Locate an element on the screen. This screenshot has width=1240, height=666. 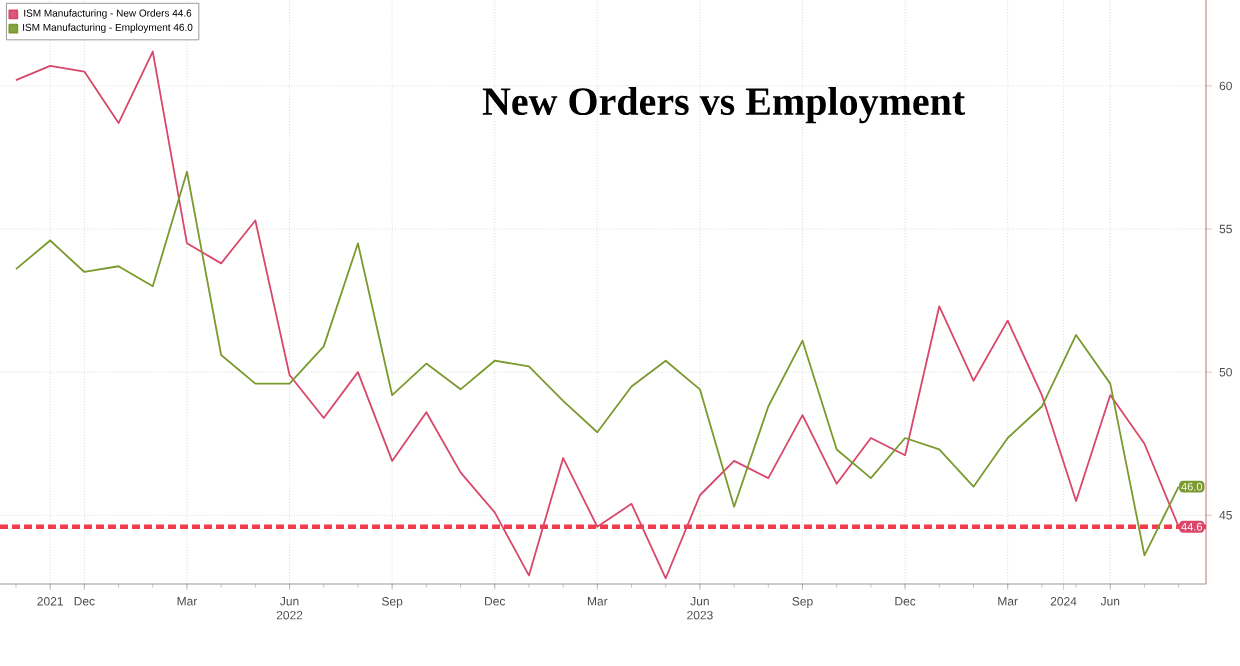
text: New Orders vs Employment is located at coordinates (724, 105).